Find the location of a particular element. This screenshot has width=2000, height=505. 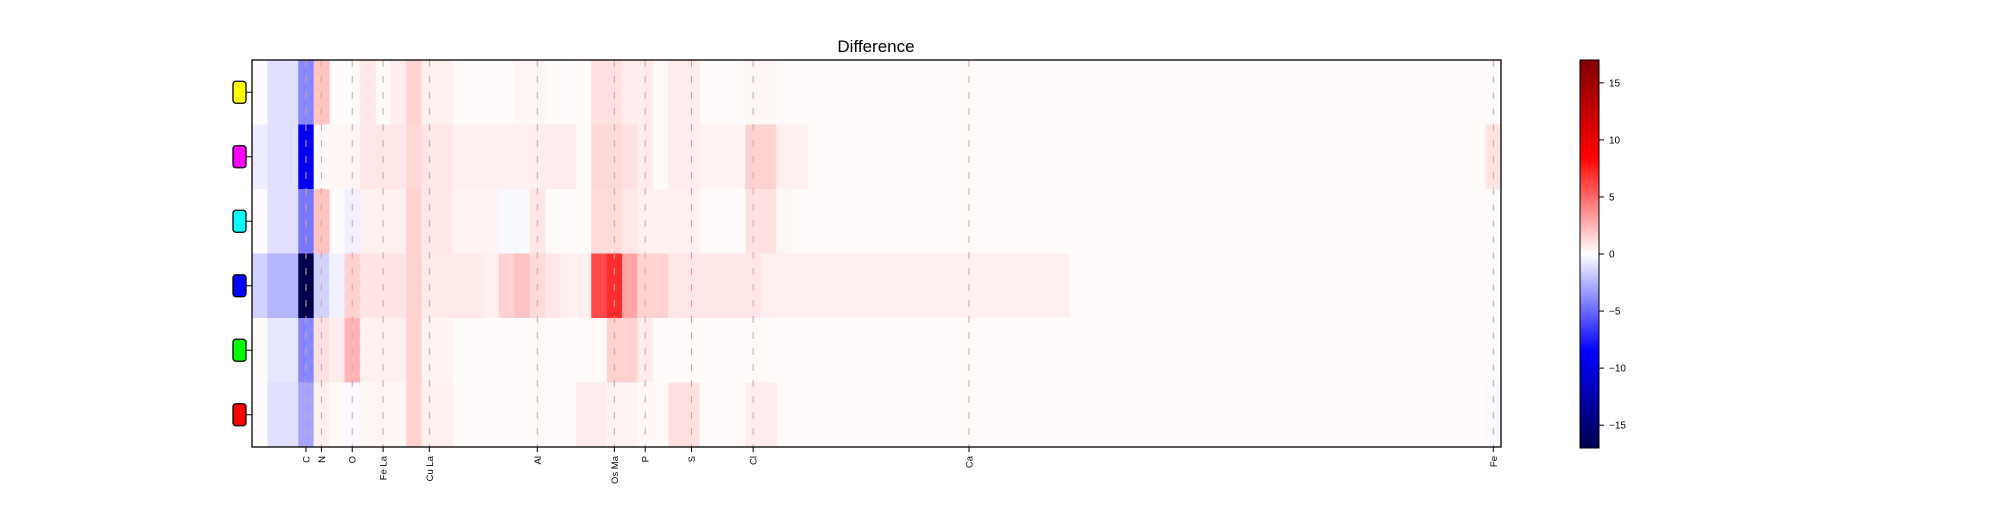

x-tick-label: Fe La is located at coordinates (384, 467).